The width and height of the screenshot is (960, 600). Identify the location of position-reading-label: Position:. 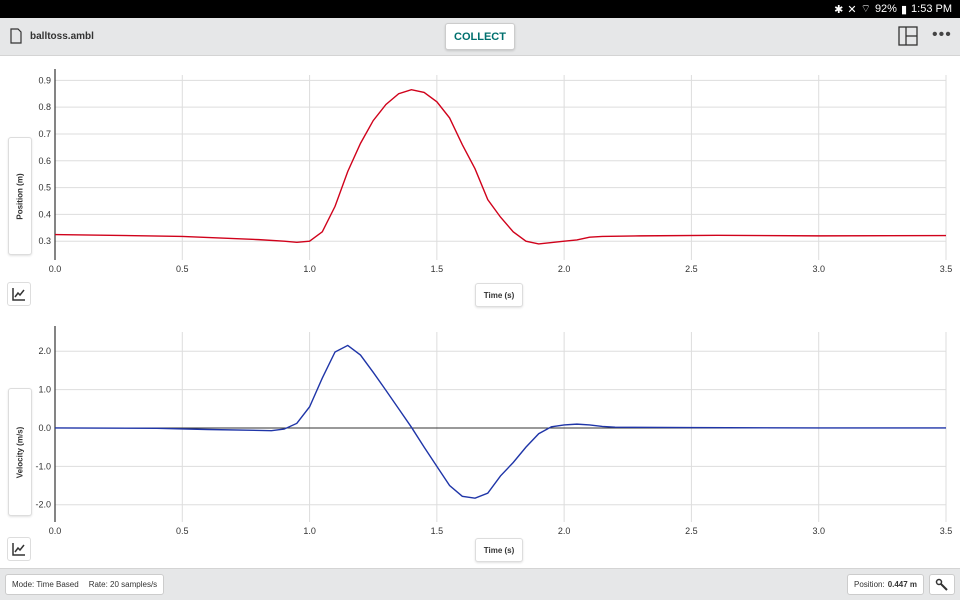
(869, 584).